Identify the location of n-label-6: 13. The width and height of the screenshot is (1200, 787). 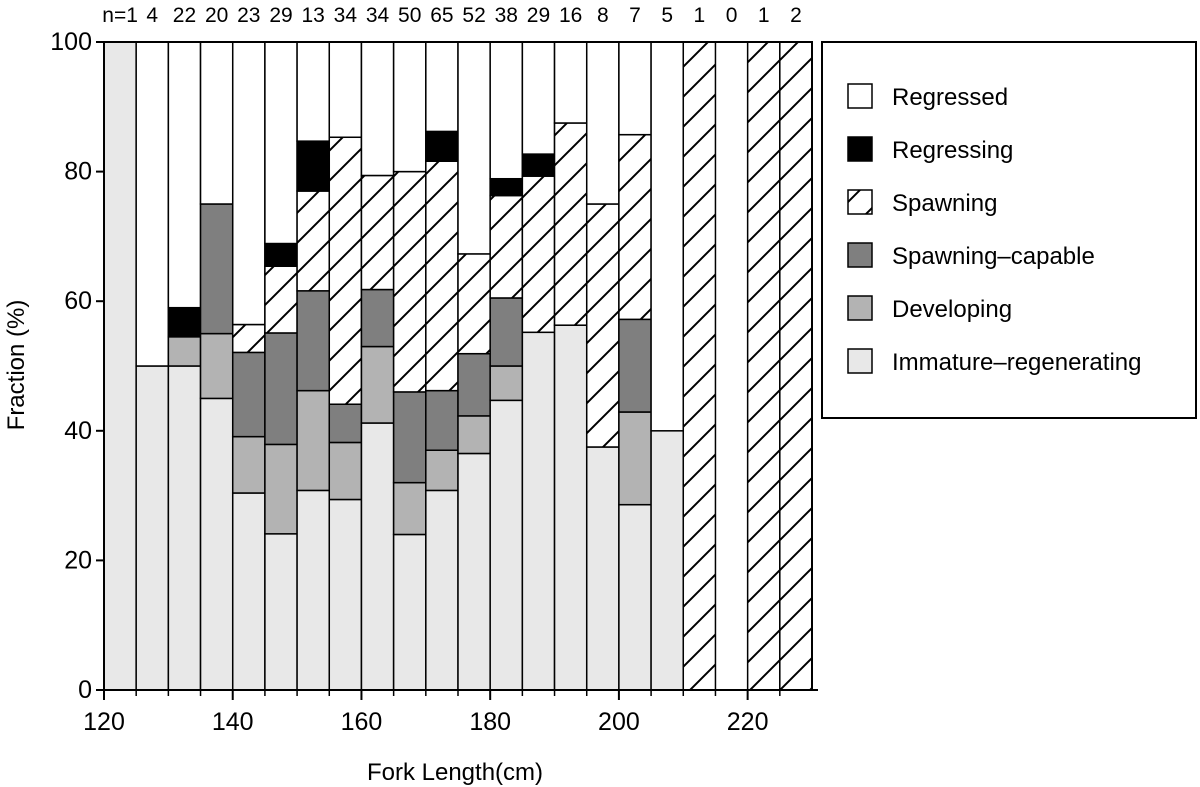
(313, 15).